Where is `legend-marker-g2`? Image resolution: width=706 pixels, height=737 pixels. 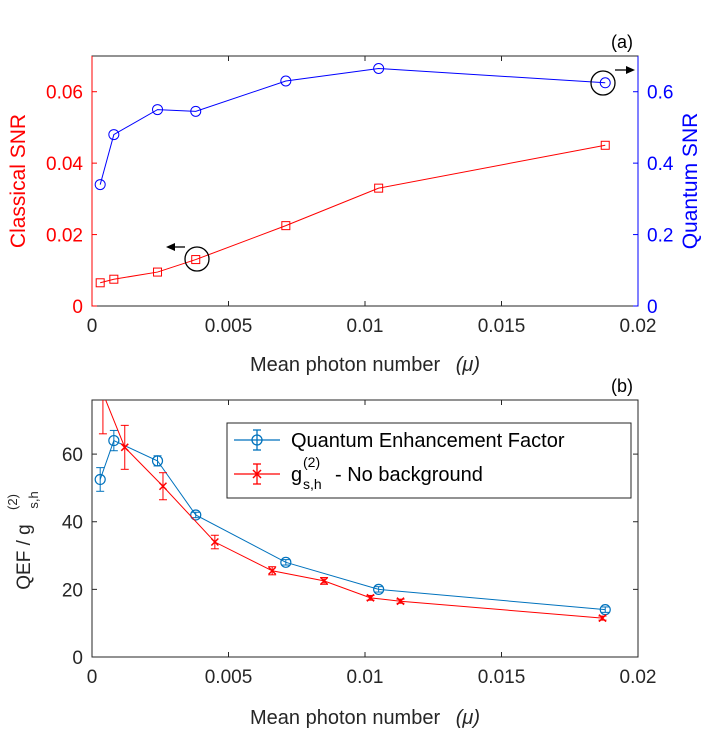
legend-marker-g2 is located at coordinates (257, 474).